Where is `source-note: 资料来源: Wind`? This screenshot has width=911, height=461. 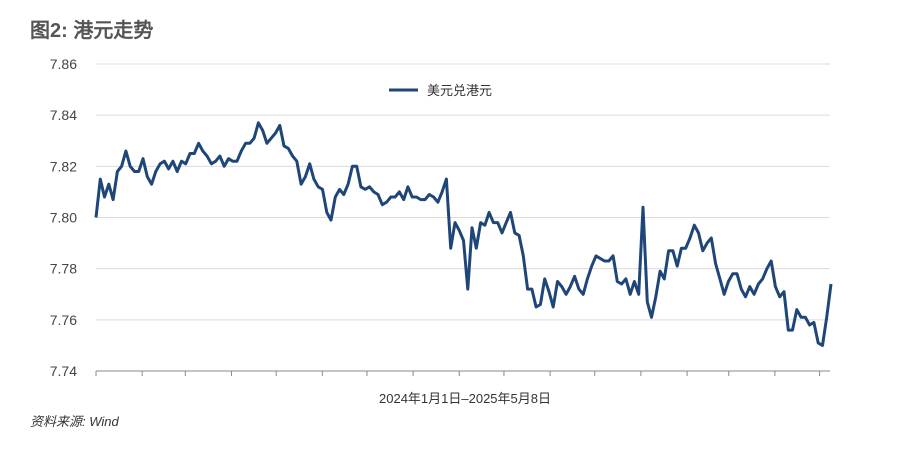 source-note: 资料来源: Wind is located at coordinates (74, 421).